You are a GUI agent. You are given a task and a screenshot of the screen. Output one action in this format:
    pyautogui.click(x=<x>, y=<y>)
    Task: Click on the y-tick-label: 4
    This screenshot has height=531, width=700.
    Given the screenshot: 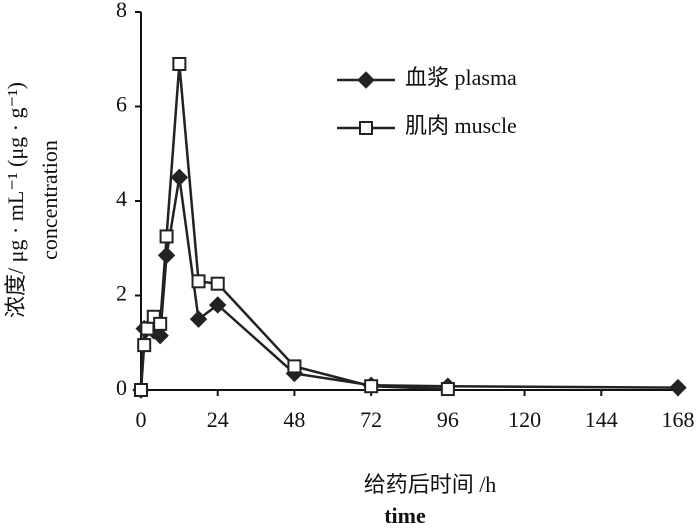 What is the action you would take?
    pyautogui.click(x=121, y=198)
    